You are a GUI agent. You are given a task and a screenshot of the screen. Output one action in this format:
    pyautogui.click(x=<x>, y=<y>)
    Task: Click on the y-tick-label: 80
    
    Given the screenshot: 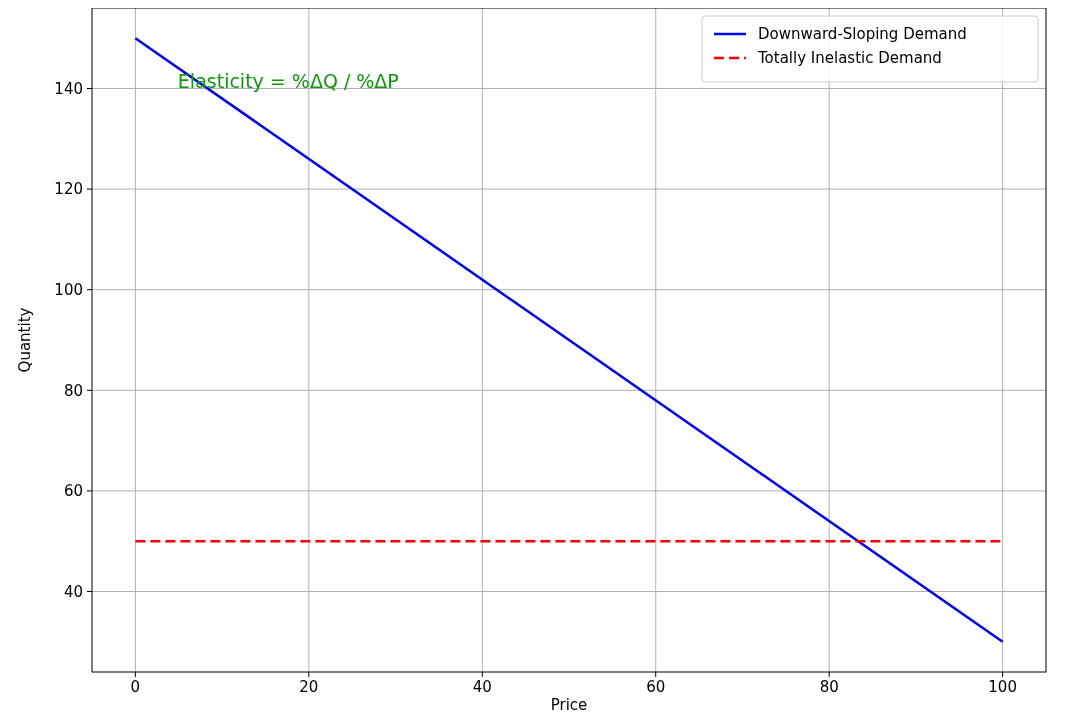 What is the action you would take?
    pyautogui.click(x=73, y=390)
    